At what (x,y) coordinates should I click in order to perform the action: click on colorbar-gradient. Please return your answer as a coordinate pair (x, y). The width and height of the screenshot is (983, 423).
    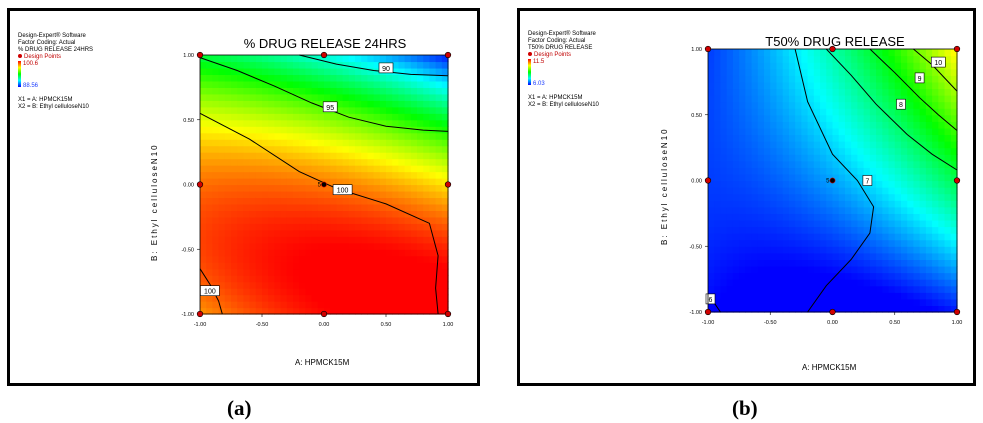
    Looking at the image, I should click on (19, 74).